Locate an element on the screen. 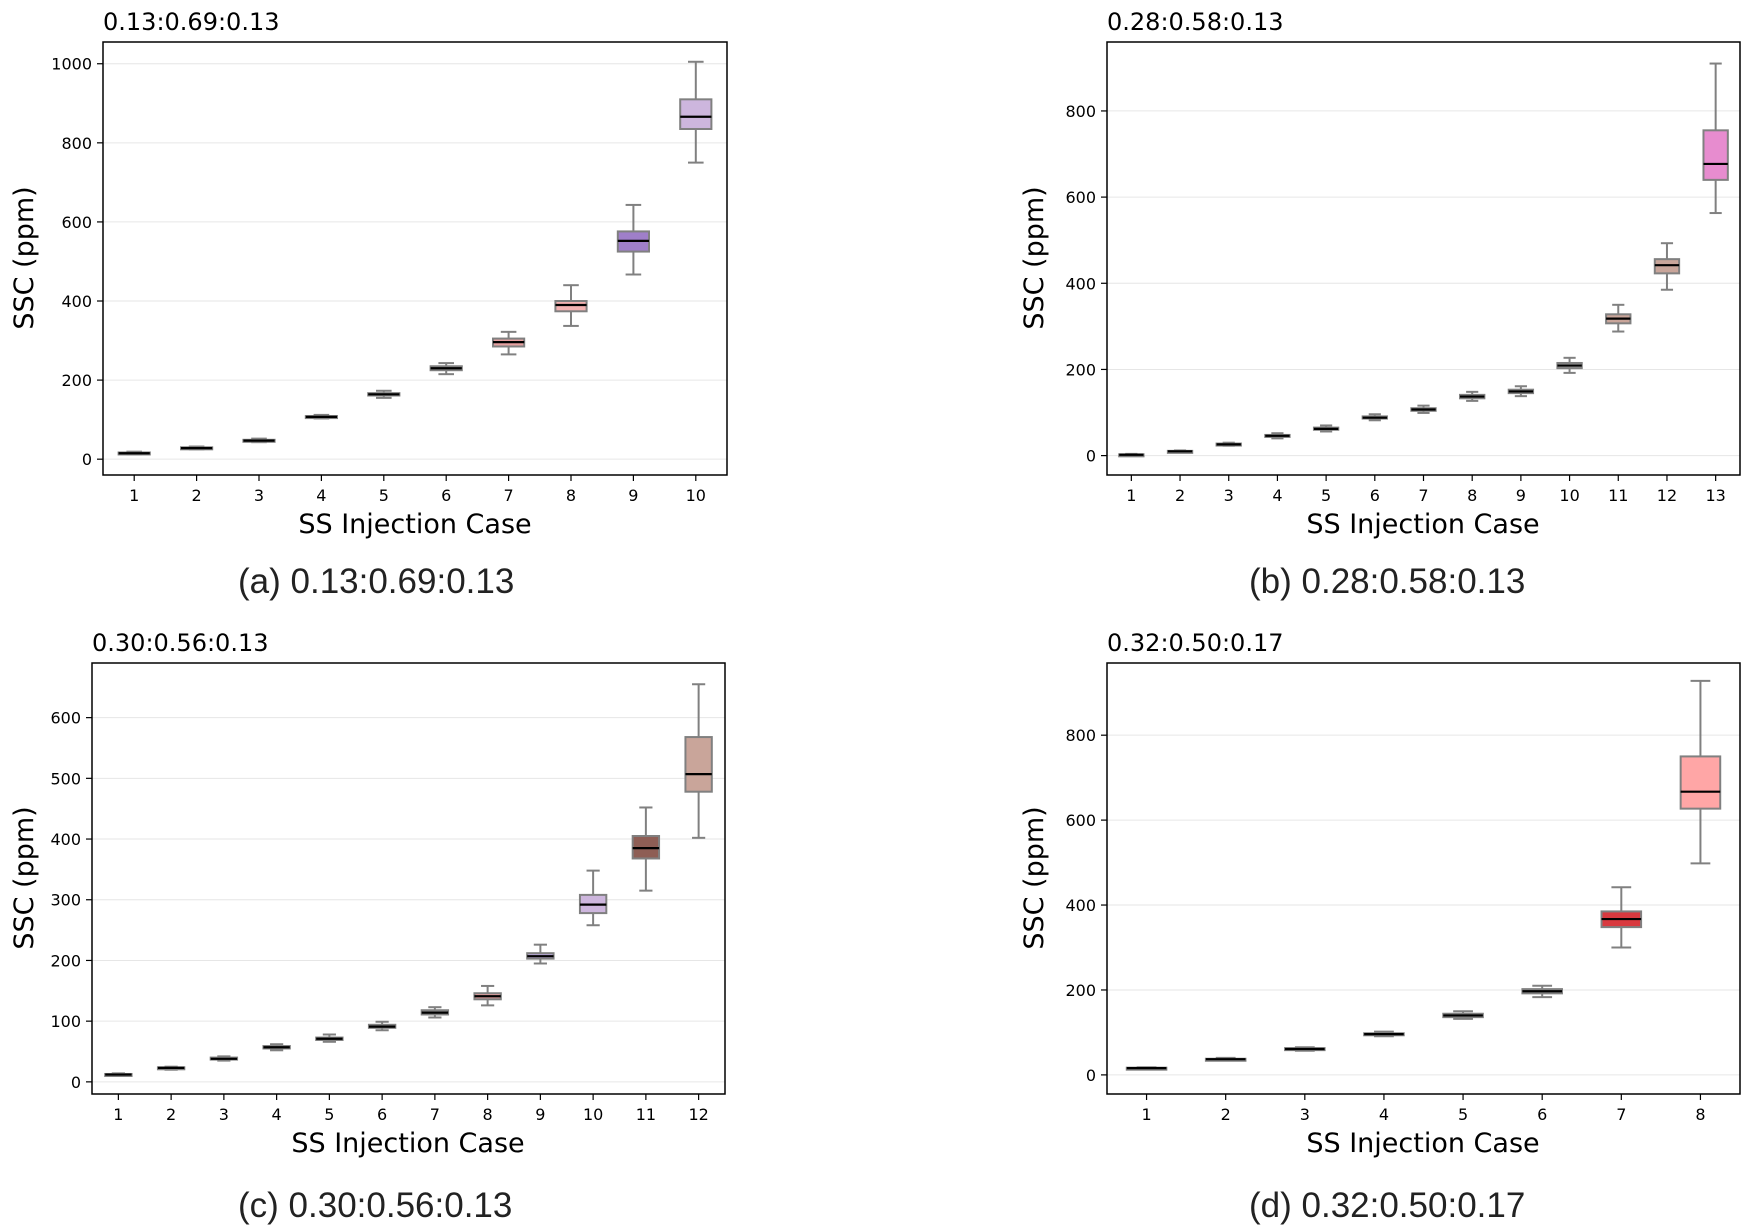 The image size is (1751, 1226). y-axis: 0 200 400 600 800 1000 is located at coordinates (77, 262).